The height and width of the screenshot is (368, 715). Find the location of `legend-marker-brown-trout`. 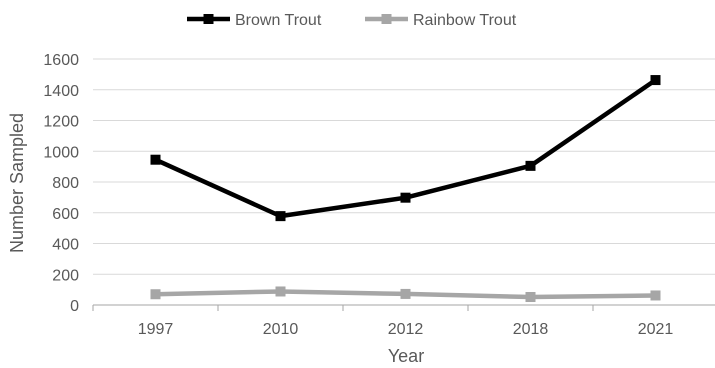

legend-marker-brown-trout is located at coordinates (208, 19).